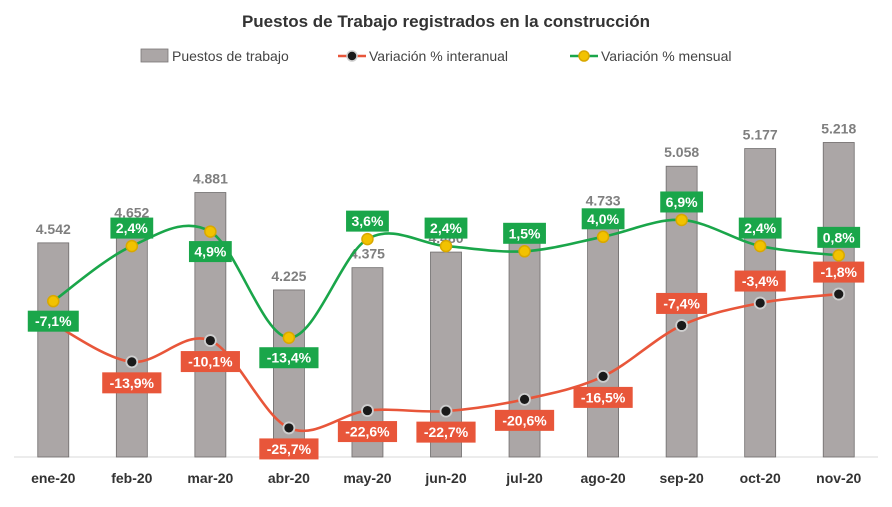 This screenshot has height=507, width=892. I want to click on interanual-data-label: -1,8%, so click(839, 272).